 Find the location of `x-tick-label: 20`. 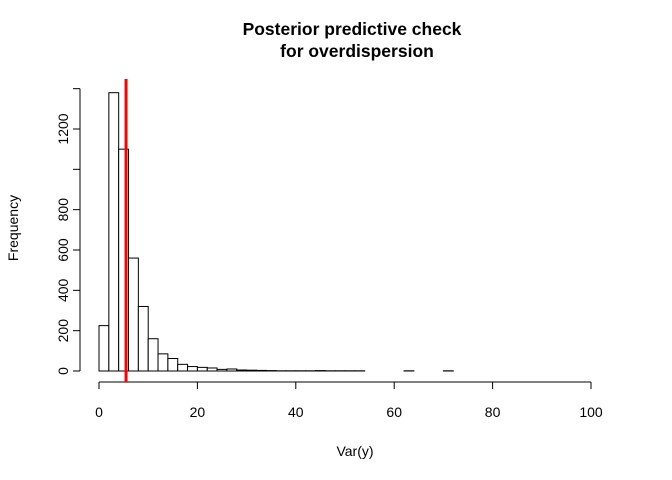

x-tick-label: 20 is located at coordinates (198, 412).